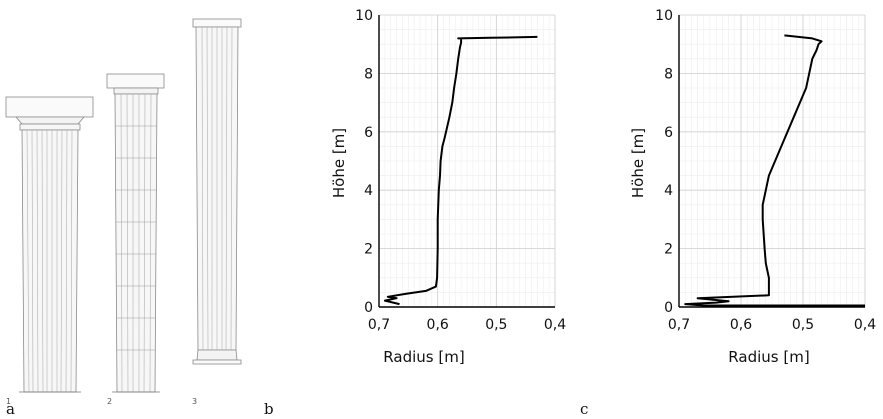  What do you see at coordinates (379, 325) in the screenshot?
I see `chart-b-x-tick-label: 0,7` at bounding box center [379, 325].